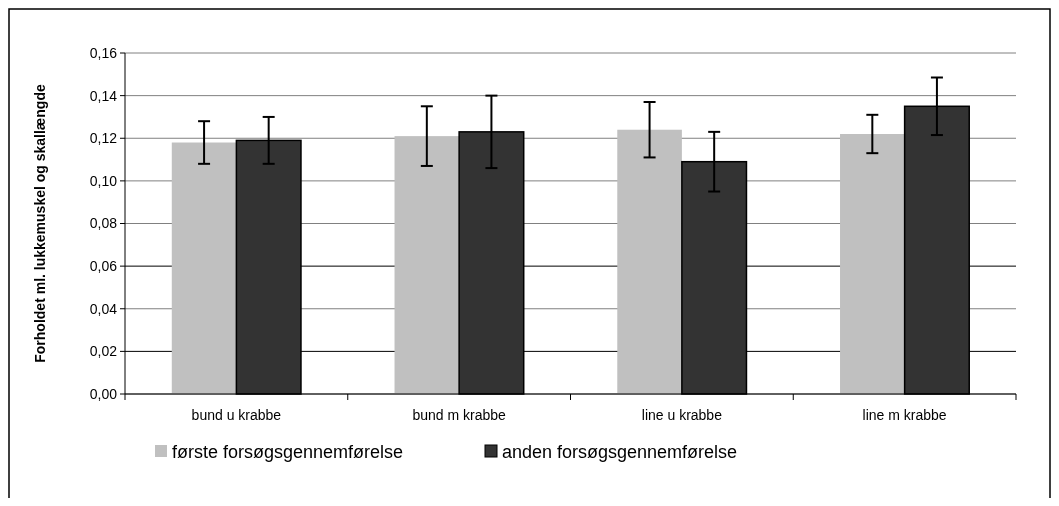 The width and height of the screenshot is (1059, 506). Describe the element at coordinates (103, 393) in the screenshot. I see `y-tick-label: 0,00` at that location.